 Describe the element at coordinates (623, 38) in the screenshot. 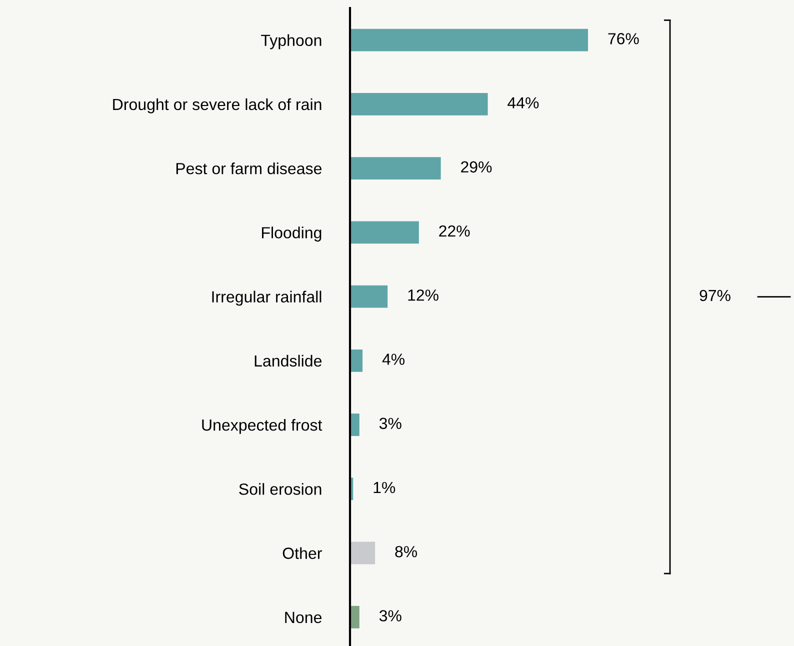

I see `data-label: 76%` at that location.